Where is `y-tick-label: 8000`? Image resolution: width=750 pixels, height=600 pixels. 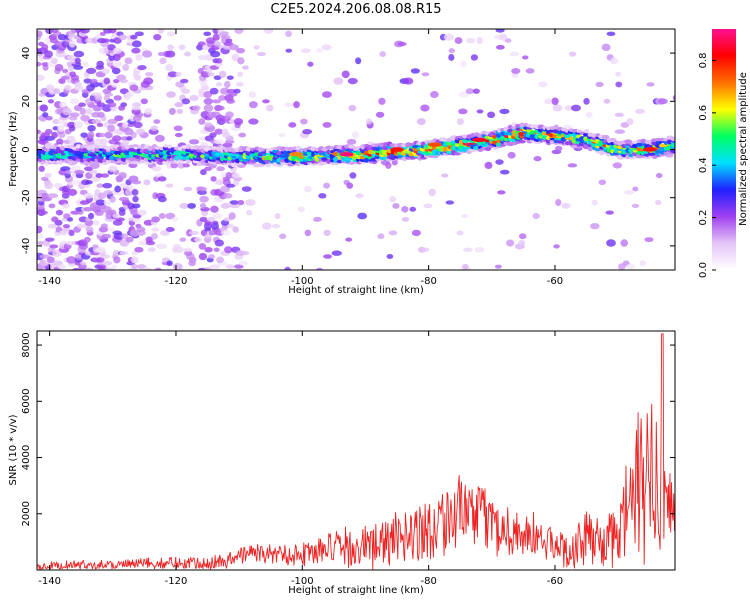 y-tick-label: 8000 is located at coordinates (26, 344).